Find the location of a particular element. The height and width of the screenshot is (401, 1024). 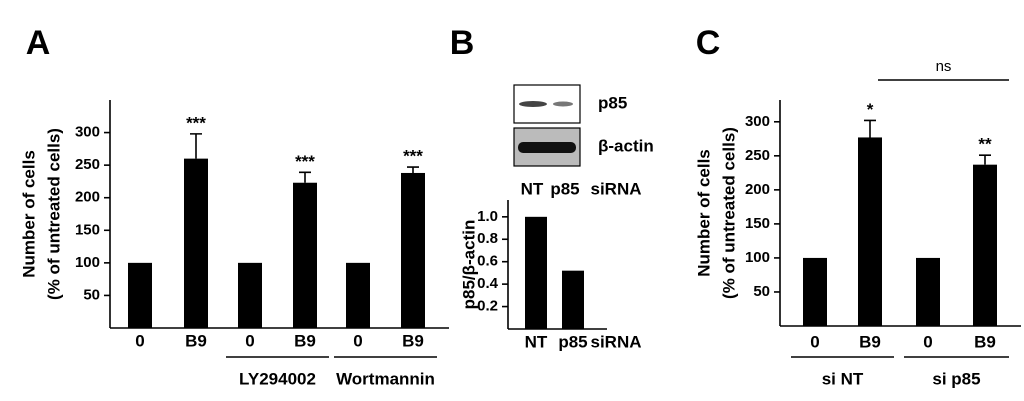

x-axis-label: siRNA is located at coordinates (615, 341).